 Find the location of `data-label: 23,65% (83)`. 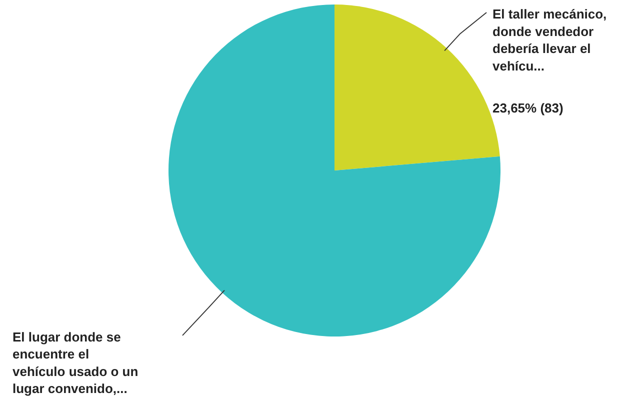

data-label: 23,65% (83) is located at coordinates (528, 108).